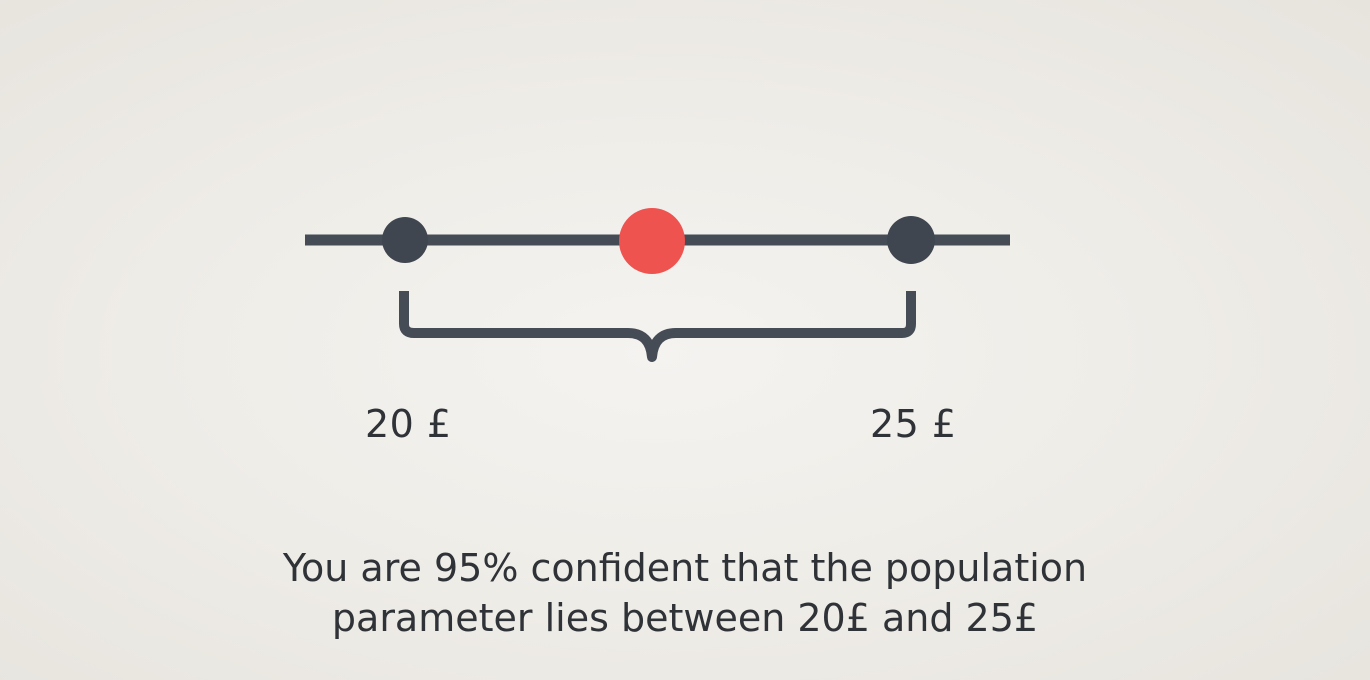 The width and height of the screenshot is (1370, 680). What do you see at coordinates (911, 240) in the screenshot?
I see `upper-bound-point` at bounding box center [911, 240].